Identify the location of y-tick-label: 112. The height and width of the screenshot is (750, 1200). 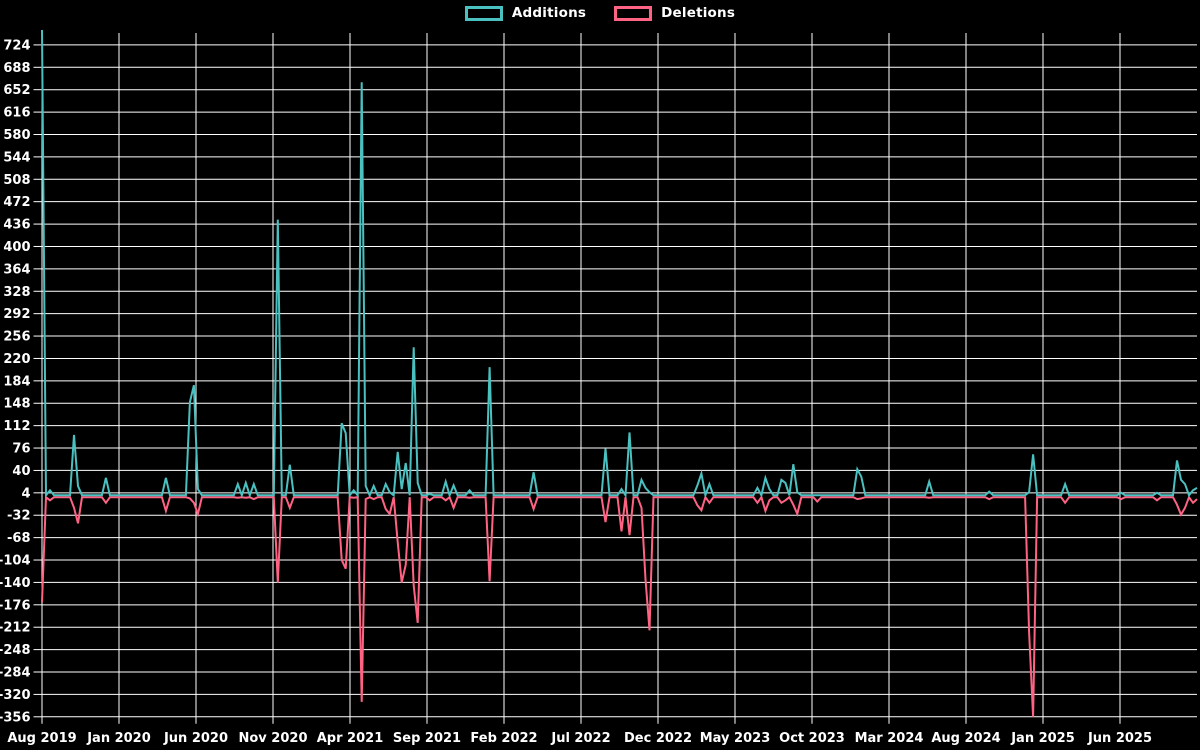
(16, 426).